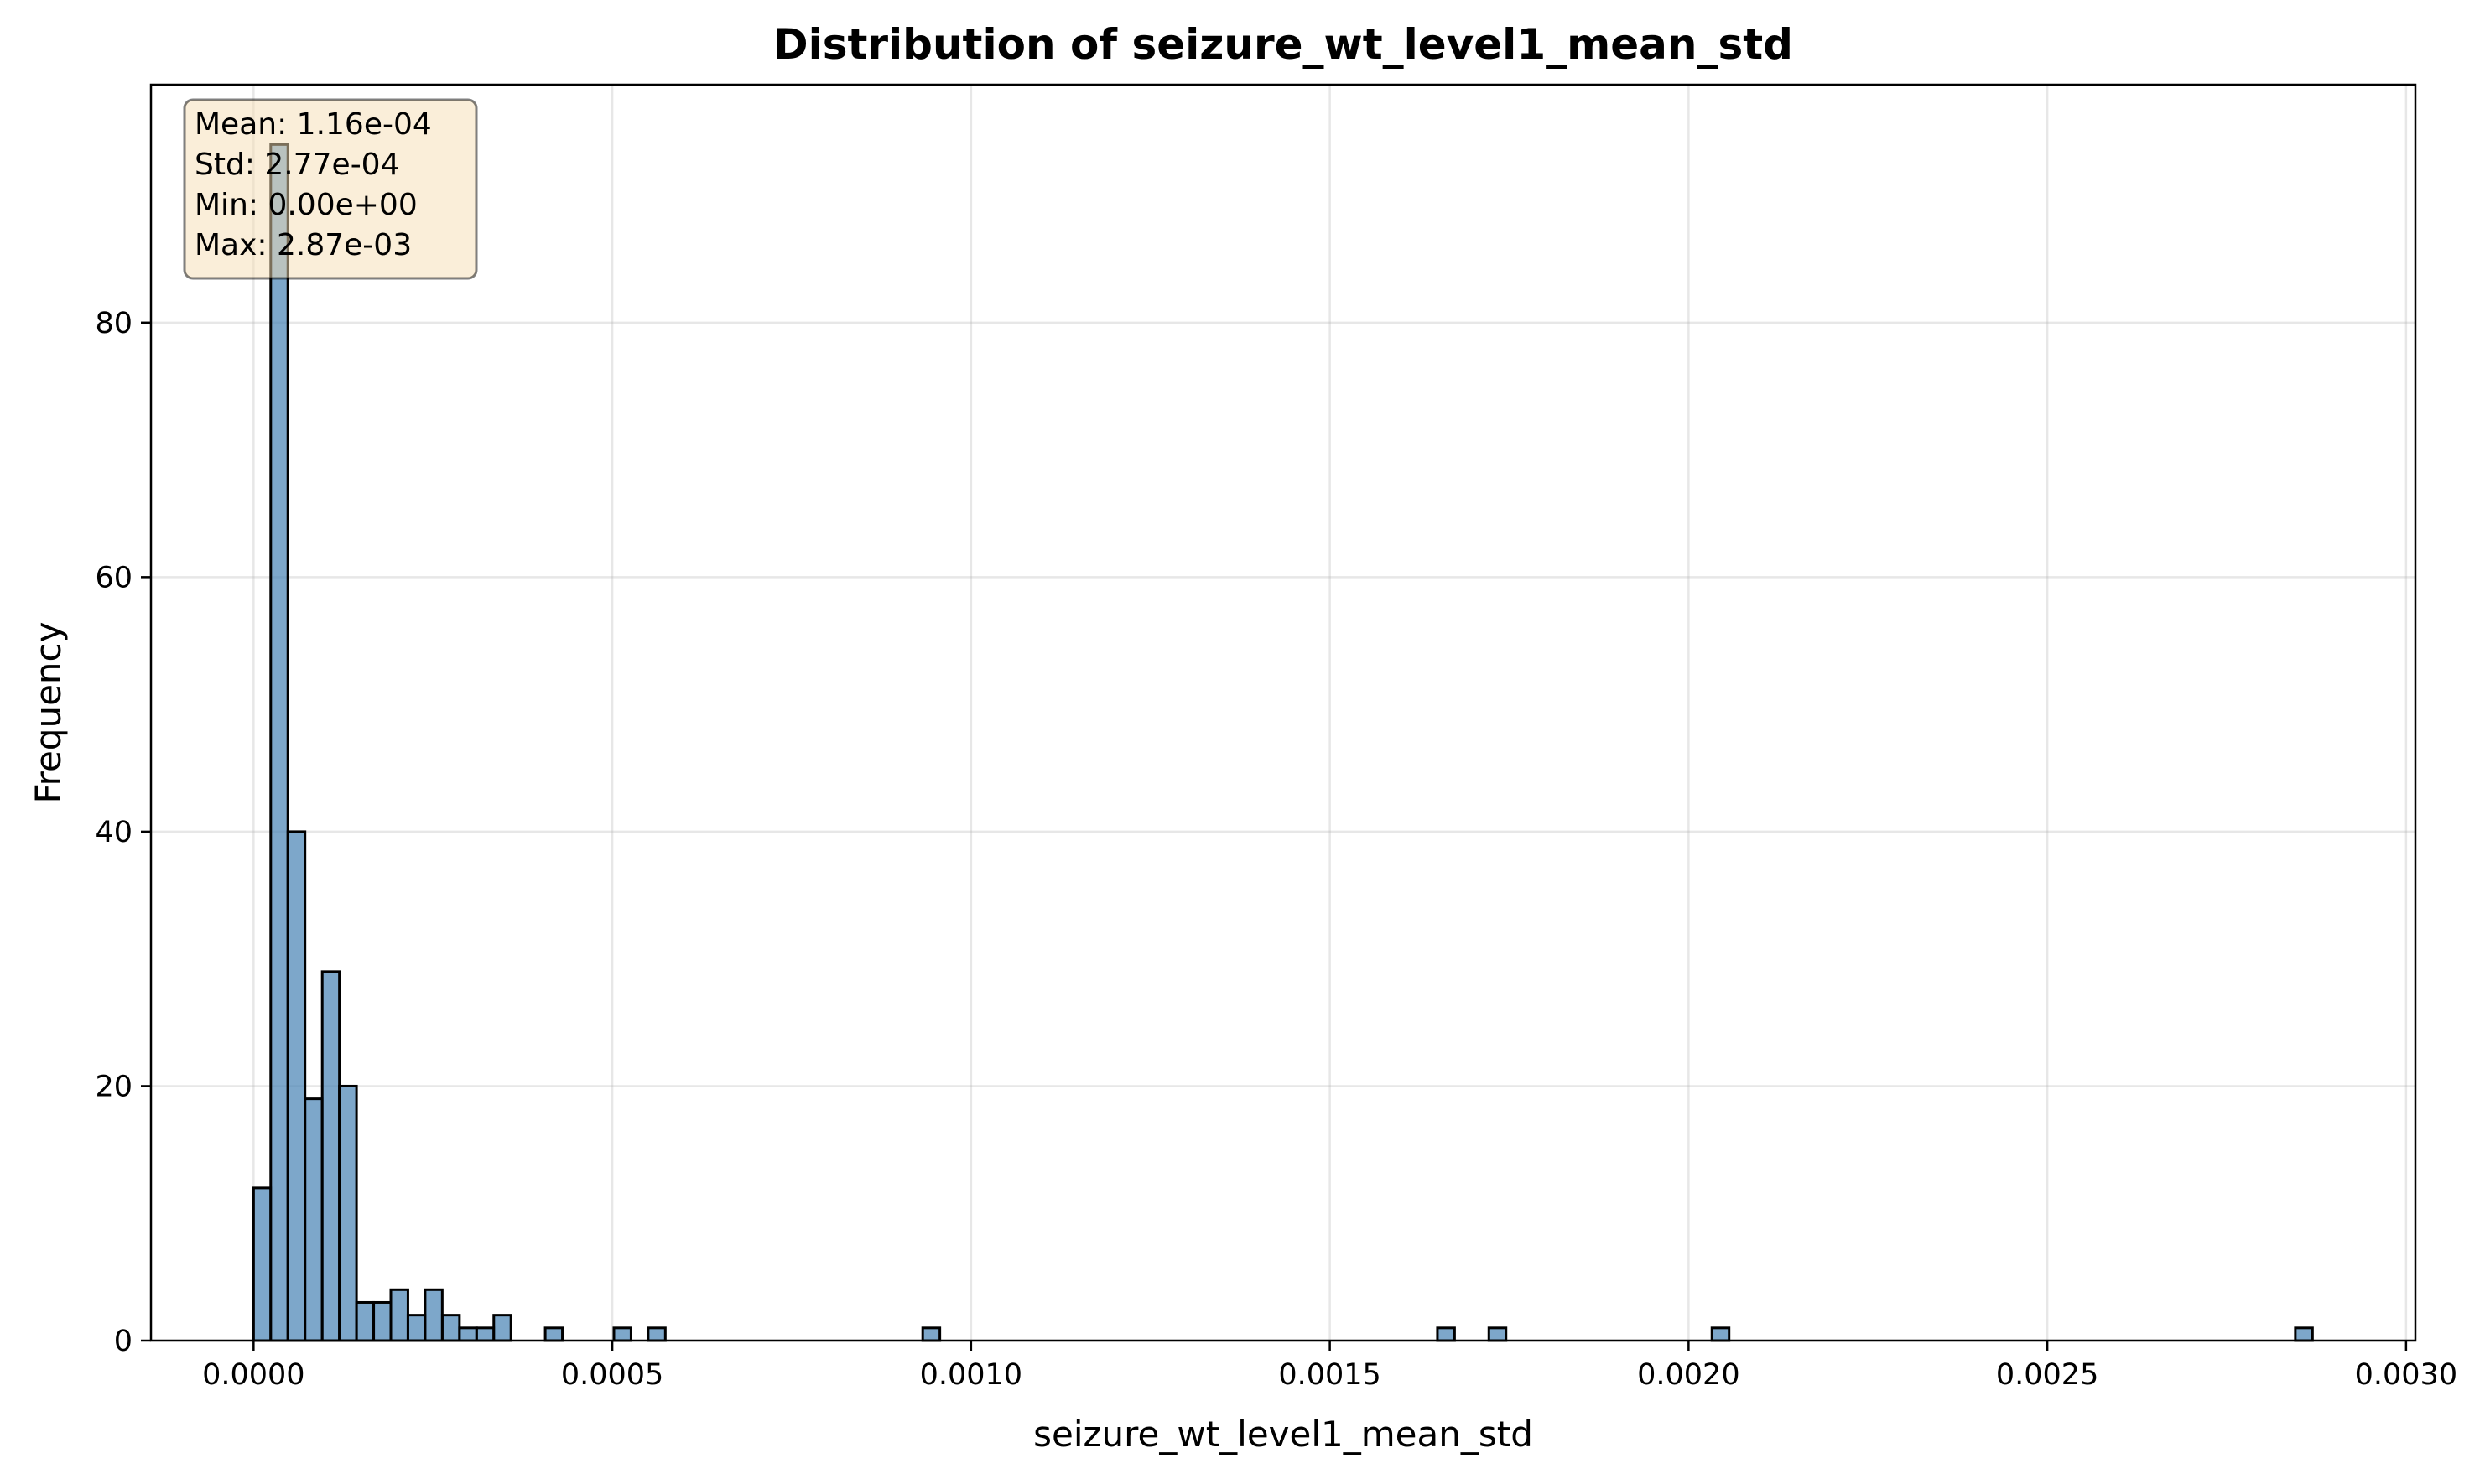  What do you see at coordinates (303, 245) in the screenshot?
I see `stats-max: Max: 2.87e-03` at bounding box center [303, 245].